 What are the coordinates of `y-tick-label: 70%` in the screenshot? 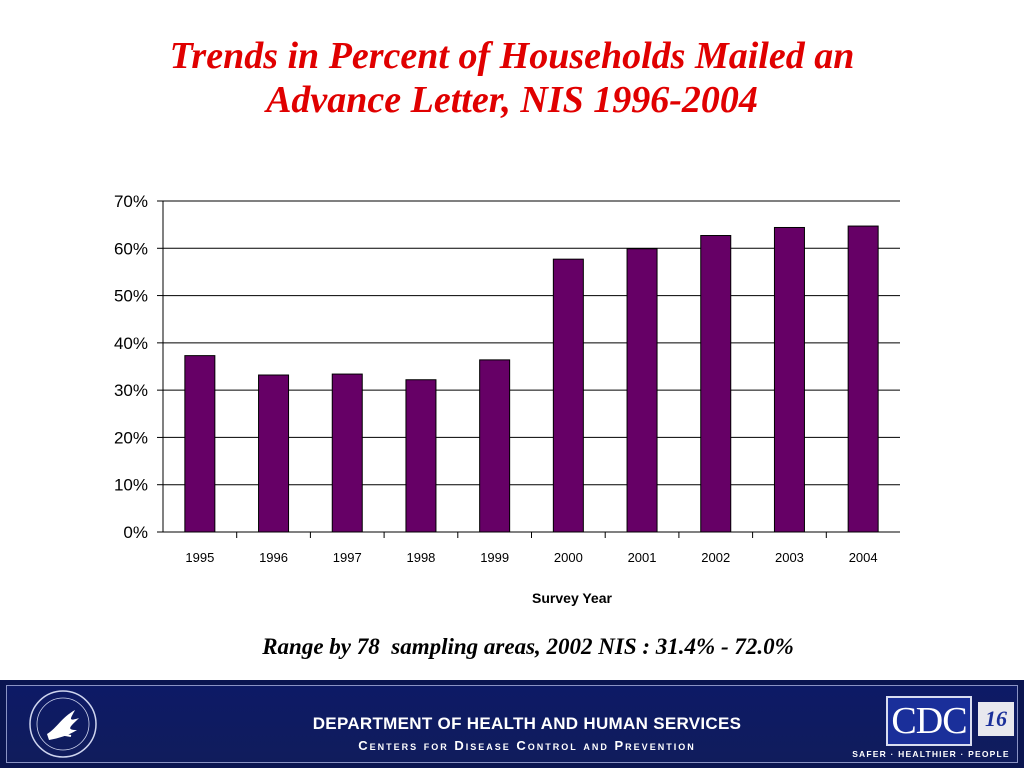 It's located at (131, 201).